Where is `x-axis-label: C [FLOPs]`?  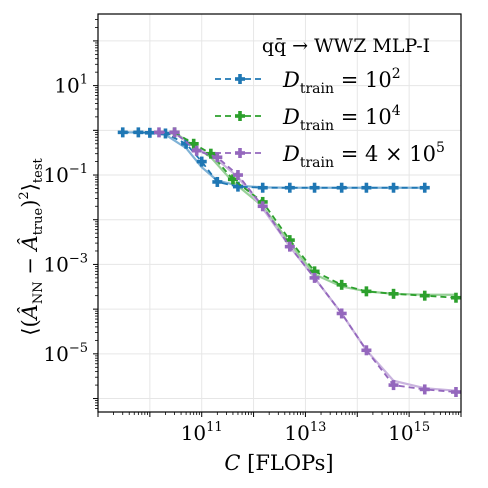 x-axis-label: C [FLOPs] is located at coordinates (278, 463).